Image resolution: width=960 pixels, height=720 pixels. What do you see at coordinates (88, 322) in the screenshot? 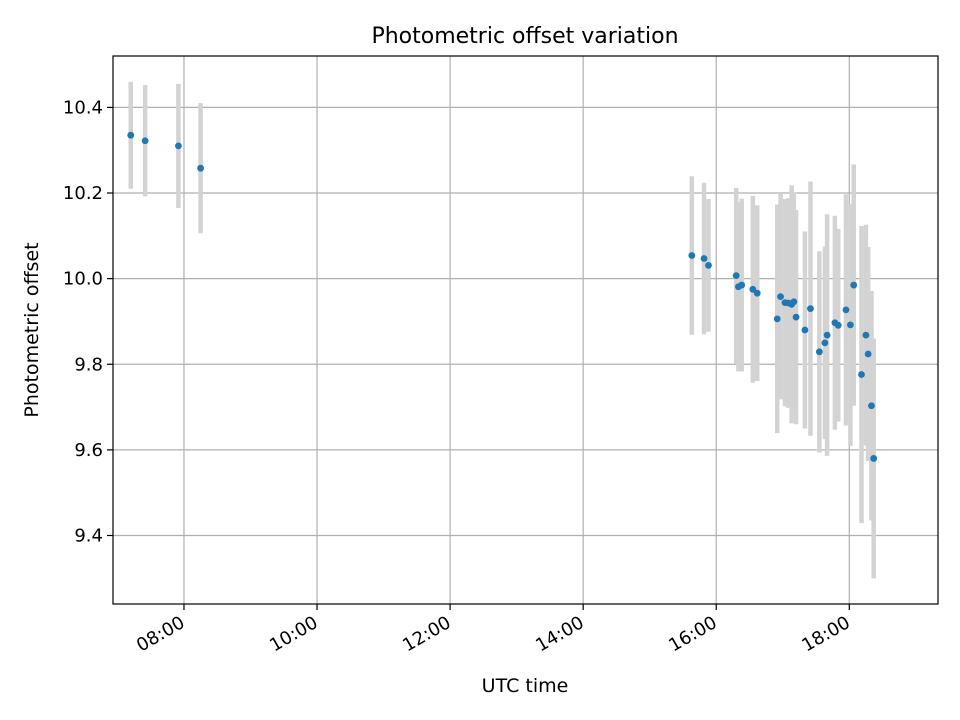
I see `y-axis-ticks: 9.4 9.6 9.8 10.0 10.2 10.4` at bounding box center [88, 322].